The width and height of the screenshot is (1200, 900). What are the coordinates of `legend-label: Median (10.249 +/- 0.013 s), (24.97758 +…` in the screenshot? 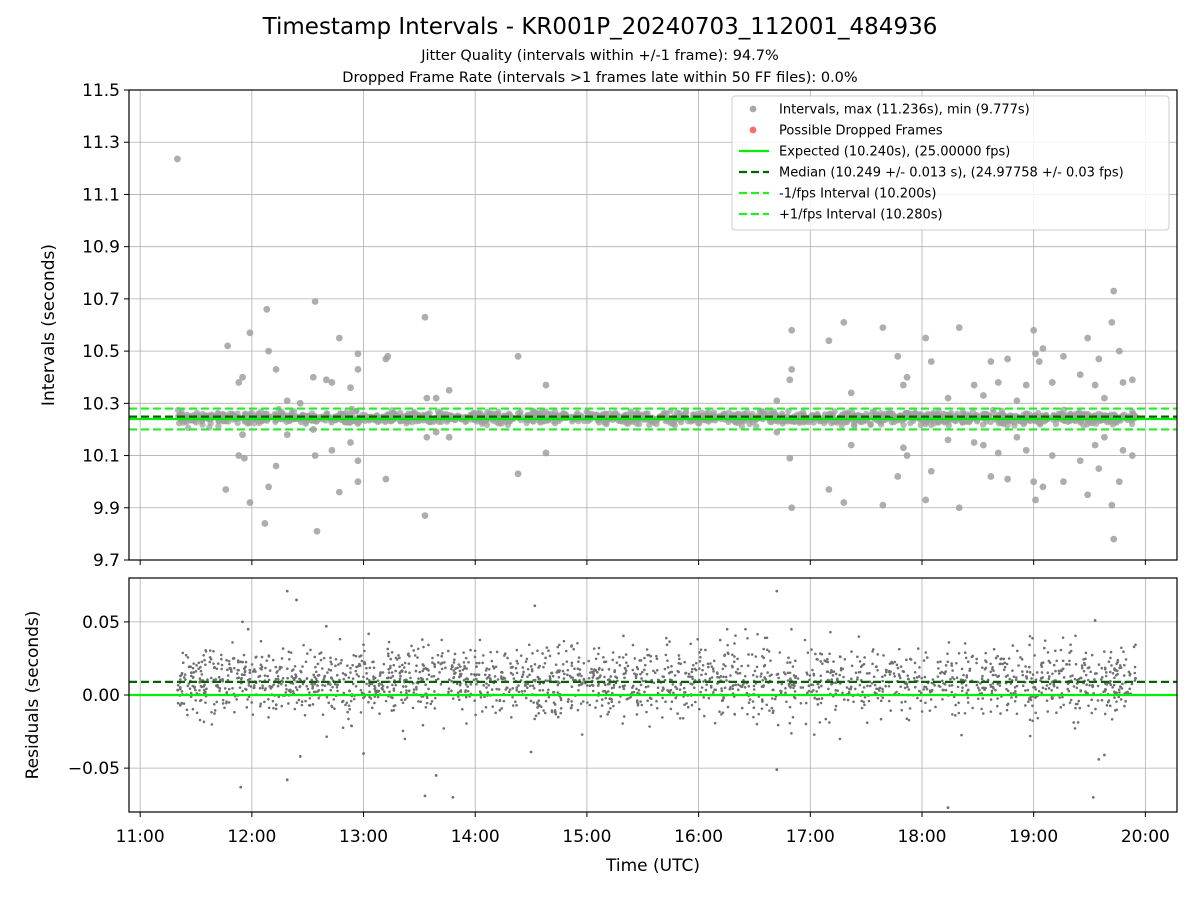 It's located at (951, 173).